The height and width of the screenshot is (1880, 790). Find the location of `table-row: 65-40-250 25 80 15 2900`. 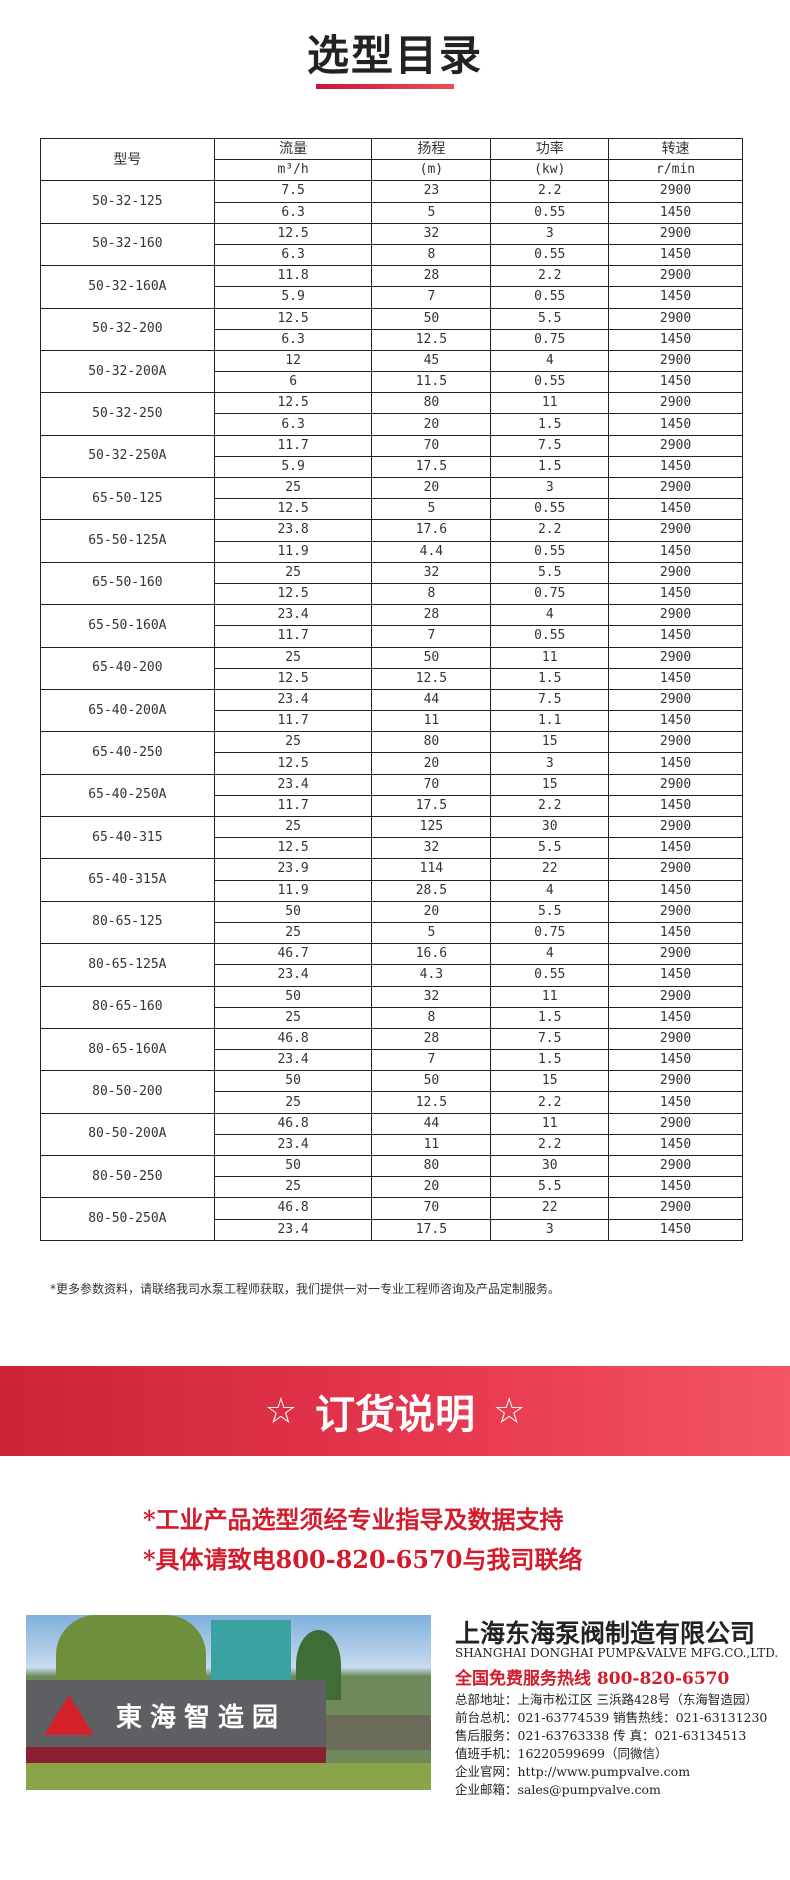

table-row: 65-40-250 25 80 15 2900 is located at coordinates (391, 753).